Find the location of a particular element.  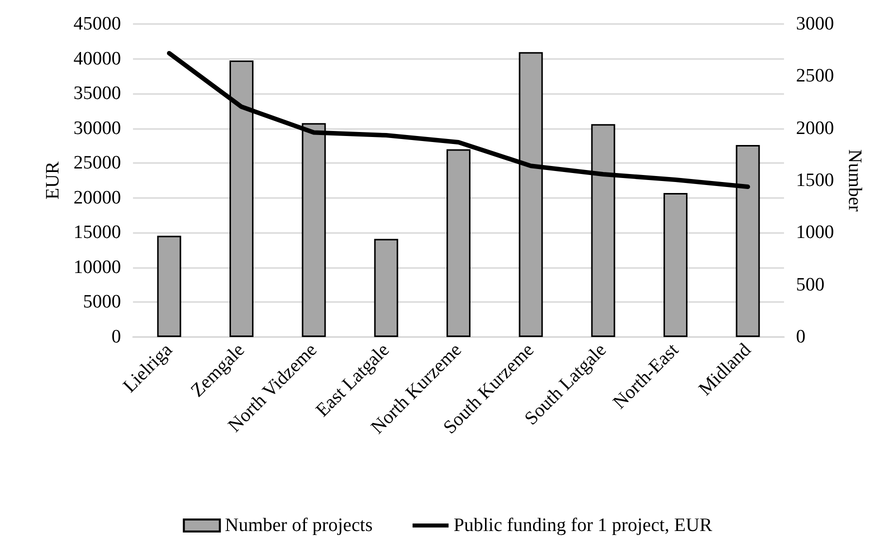

y-axis-title: EUR is located at coordinates (53, 180).